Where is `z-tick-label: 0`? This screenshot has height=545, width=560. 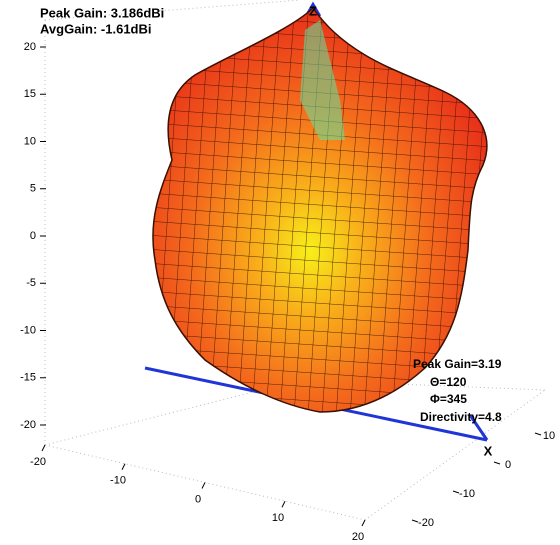
z-tick-label: 0 is located at coordinates (33, 236).